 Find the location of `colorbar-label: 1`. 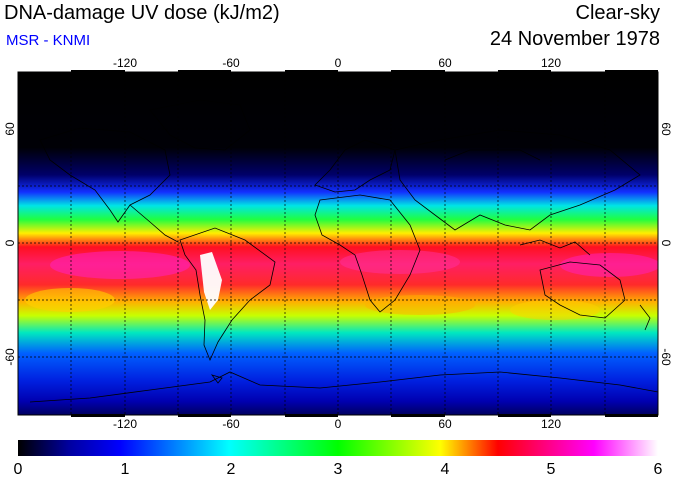

colorbar-label: 1 is located at coordinates (125, 469).